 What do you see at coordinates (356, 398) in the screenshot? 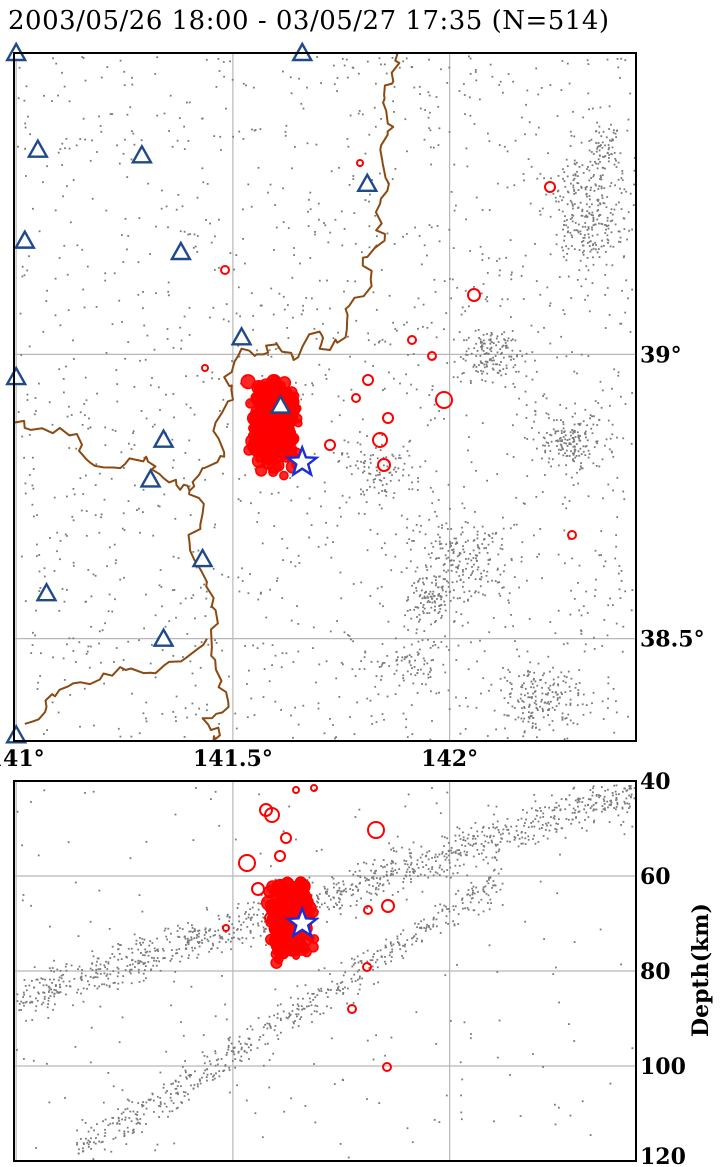
I see `aftershock` at bounding box center [356, 398].